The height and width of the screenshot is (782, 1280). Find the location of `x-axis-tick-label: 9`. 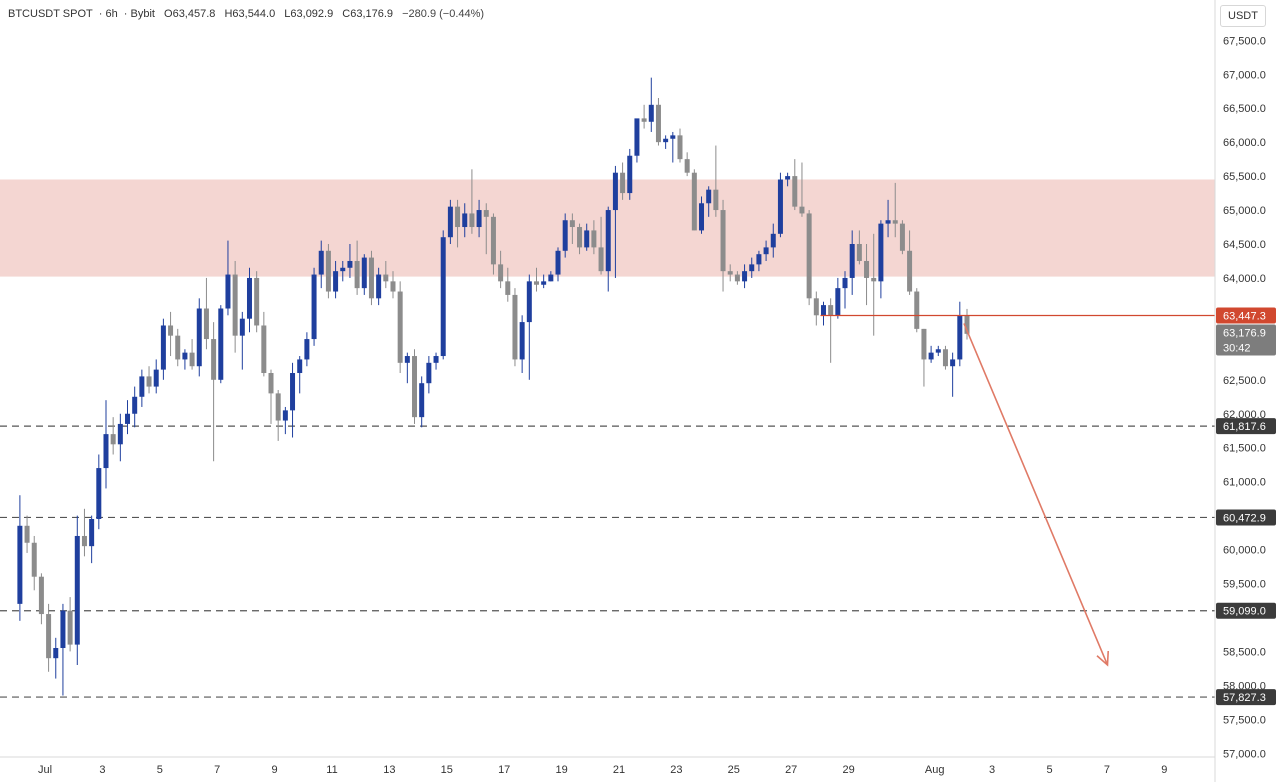

x-axis-tick-label: 9 is located at coordinates (275, 770).